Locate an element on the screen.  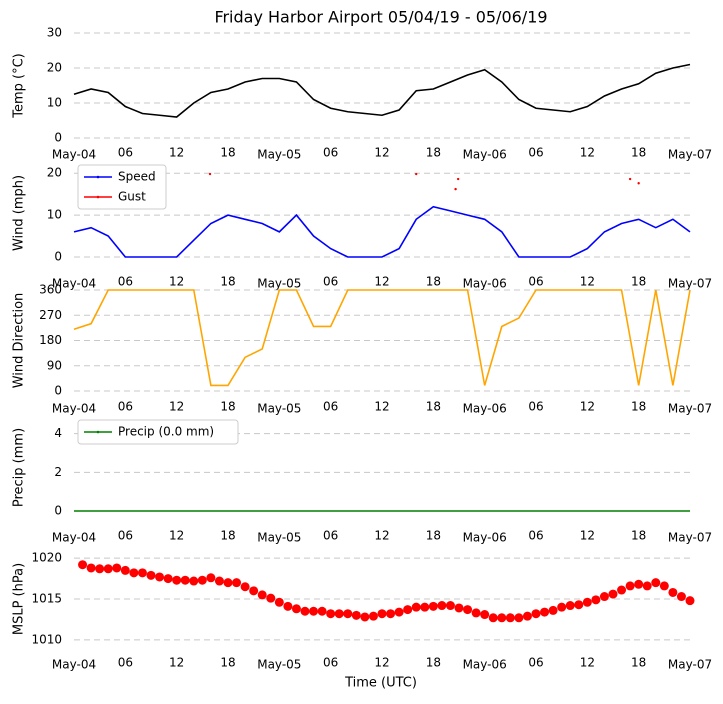
legend-marker is located at coordinates (98, 432).